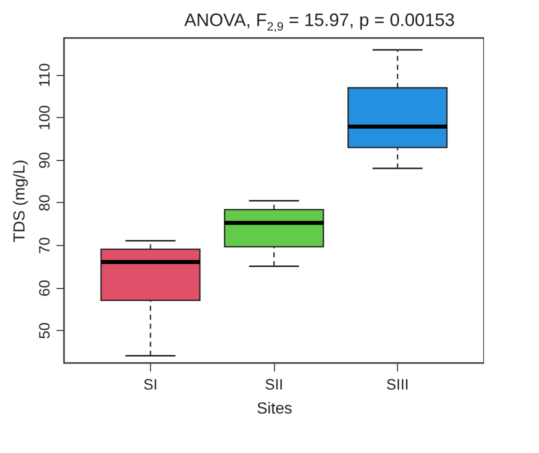 The image size is (539, 453). I want to click on chart-title: ANOVA, F$_{2,9}$ = 15.97, p = 0.00153, so click(319, 22).